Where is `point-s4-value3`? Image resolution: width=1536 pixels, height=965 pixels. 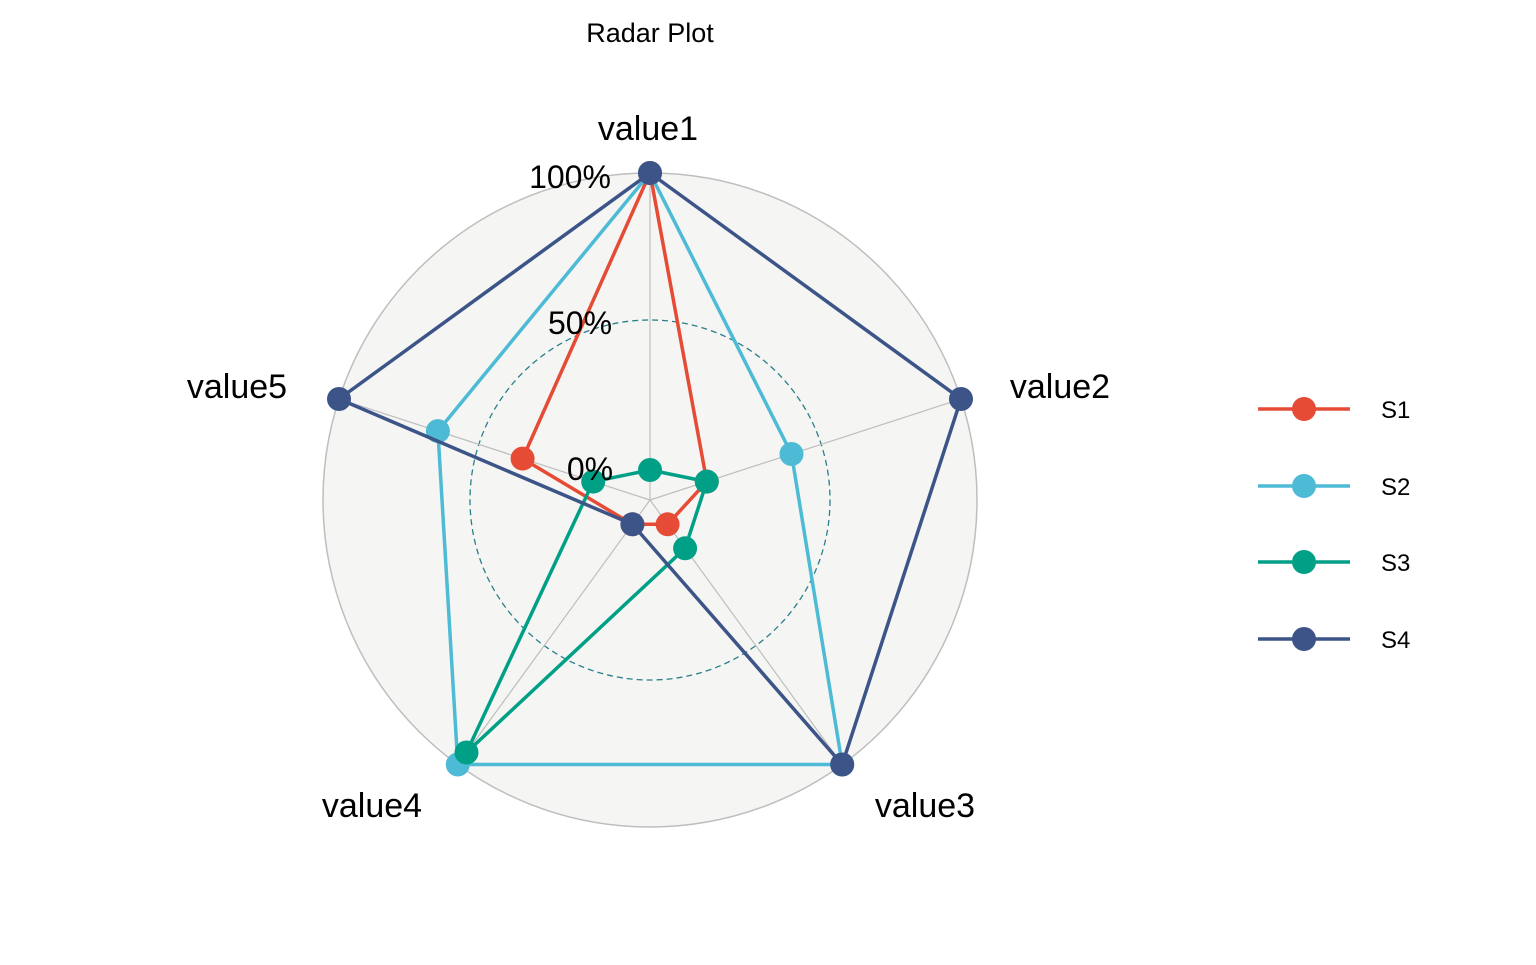
point-s4-value3 is located at coordinates (842, 764).